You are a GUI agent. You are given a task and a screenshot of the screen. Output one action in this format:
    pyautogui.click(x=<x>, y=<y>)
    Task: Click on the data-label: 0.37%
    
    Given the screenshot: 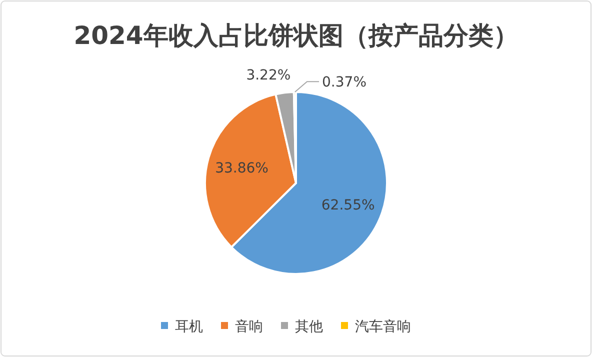 What is the action you would take?
    pyautogui.click(x=344, y=82)
    